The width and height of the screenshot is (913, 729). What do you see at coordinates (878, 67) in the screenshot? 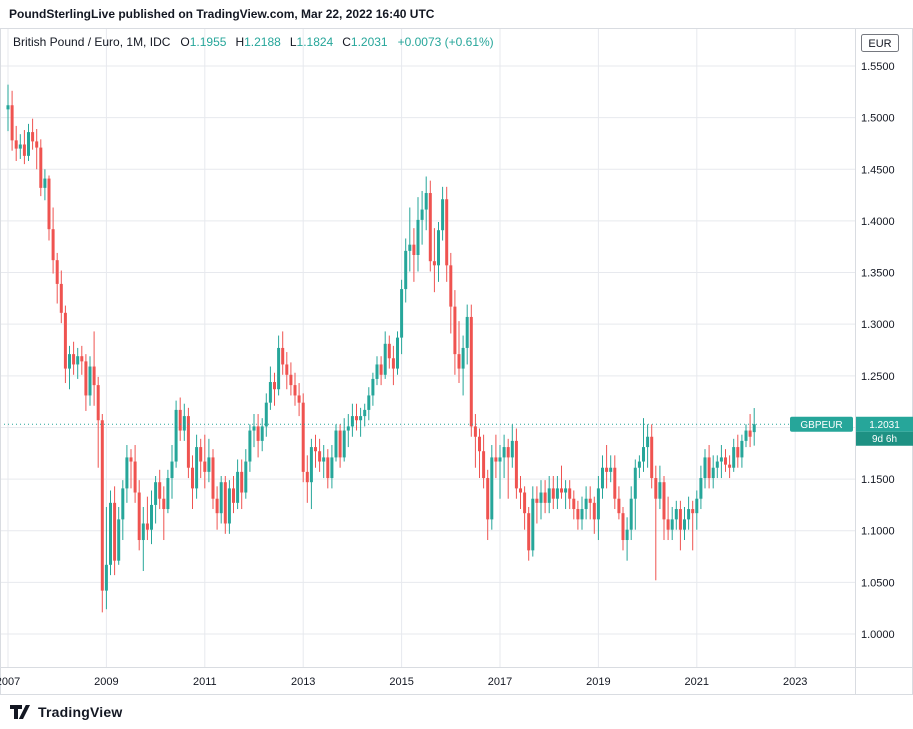
I see `svg-text: 1.5500` at bounding box center [878, 67].